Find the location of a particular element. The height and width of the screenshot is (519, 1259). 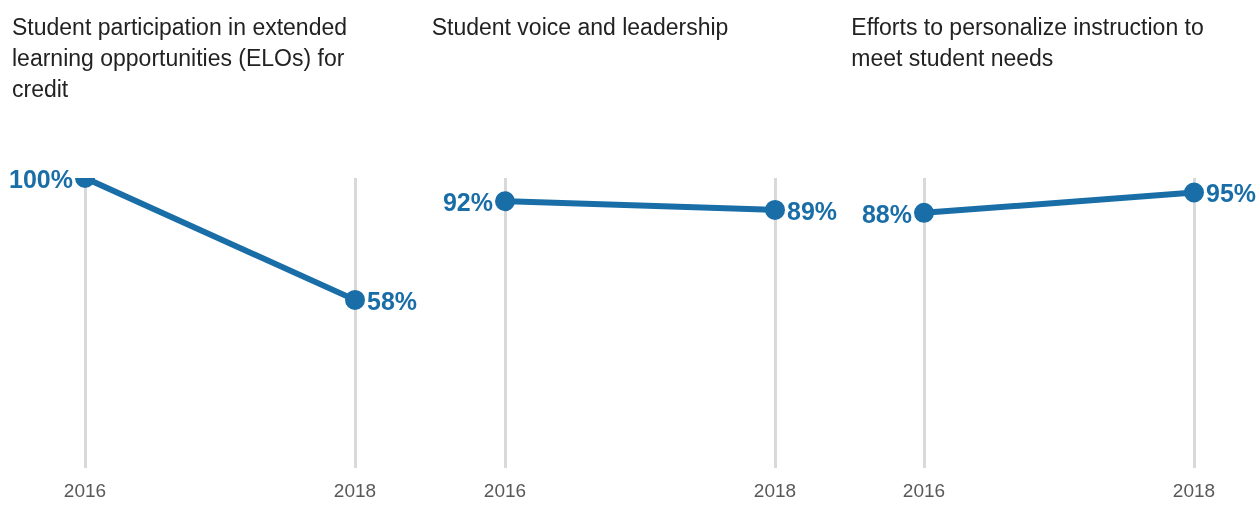

data-label: 100% is located at coordinates (41, 178).